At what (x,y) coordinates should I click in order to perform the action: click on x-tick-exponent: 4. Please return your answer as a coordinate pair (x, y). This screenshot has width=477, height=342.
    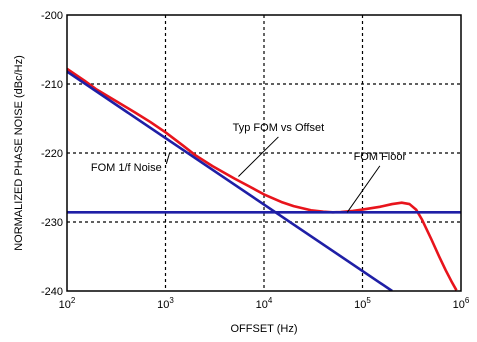
    Looking at the image, I should click on (270, 300).